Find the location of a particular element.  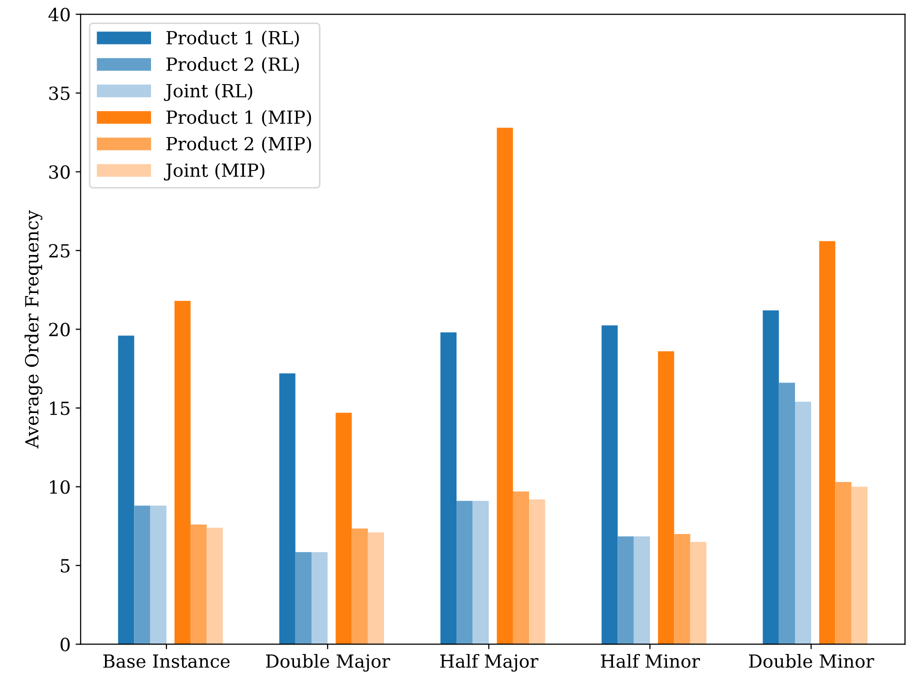

y-tick-label: 30 is located at coordinates (59, 172).